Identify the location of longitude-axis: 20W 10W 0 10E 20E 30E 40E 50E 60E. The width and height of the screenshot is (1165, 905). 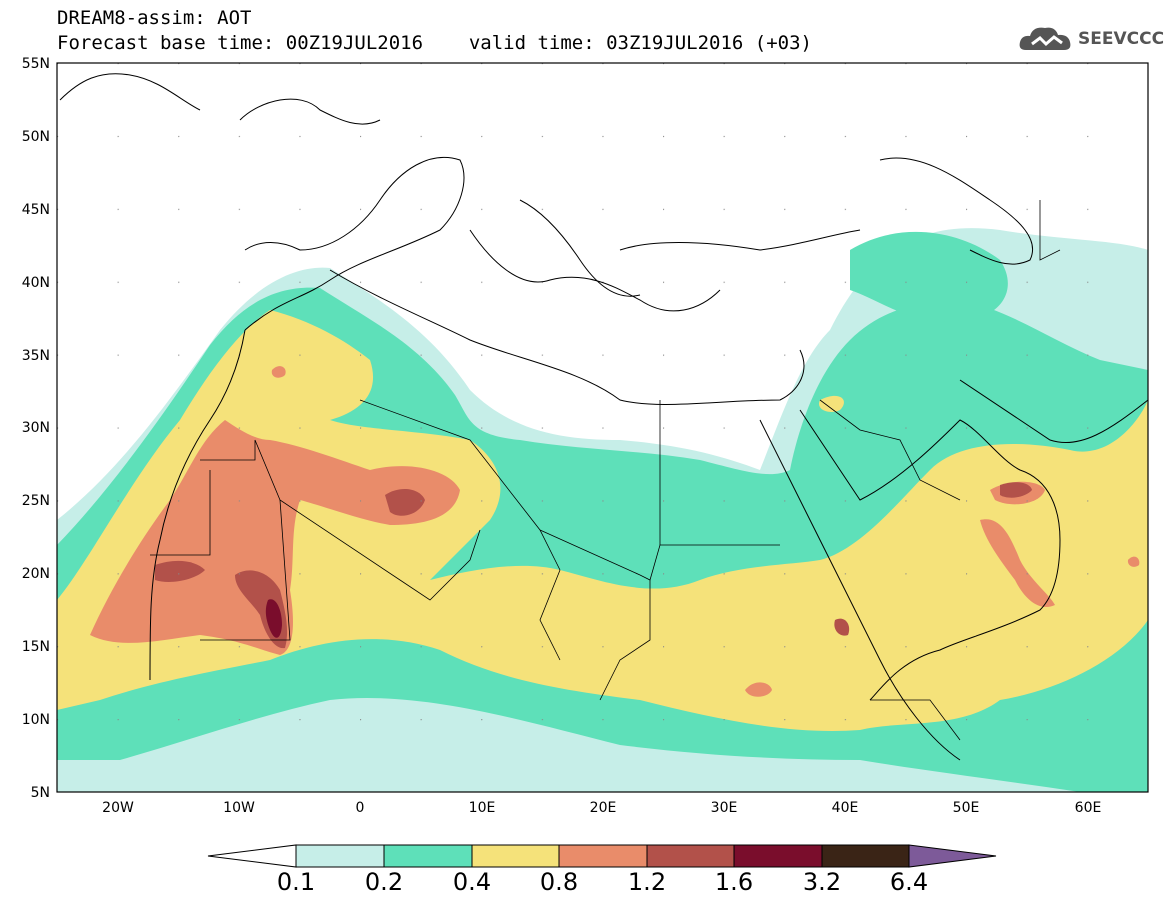
(601, 808).